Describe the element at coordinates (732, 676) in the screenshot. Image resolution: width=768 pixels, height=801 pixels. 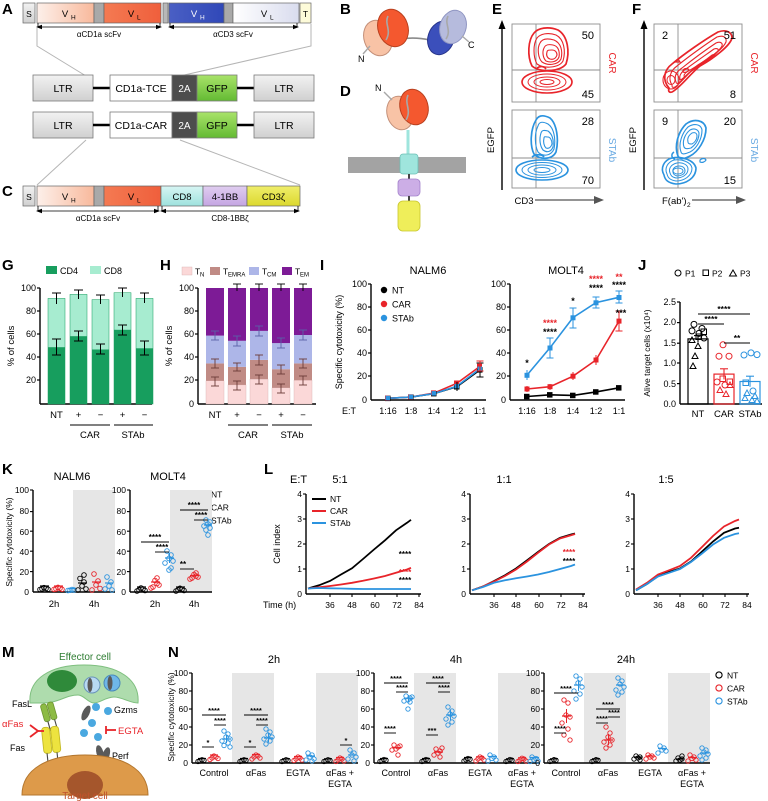
I see `panel-n-legend-nt: NT` at that location.